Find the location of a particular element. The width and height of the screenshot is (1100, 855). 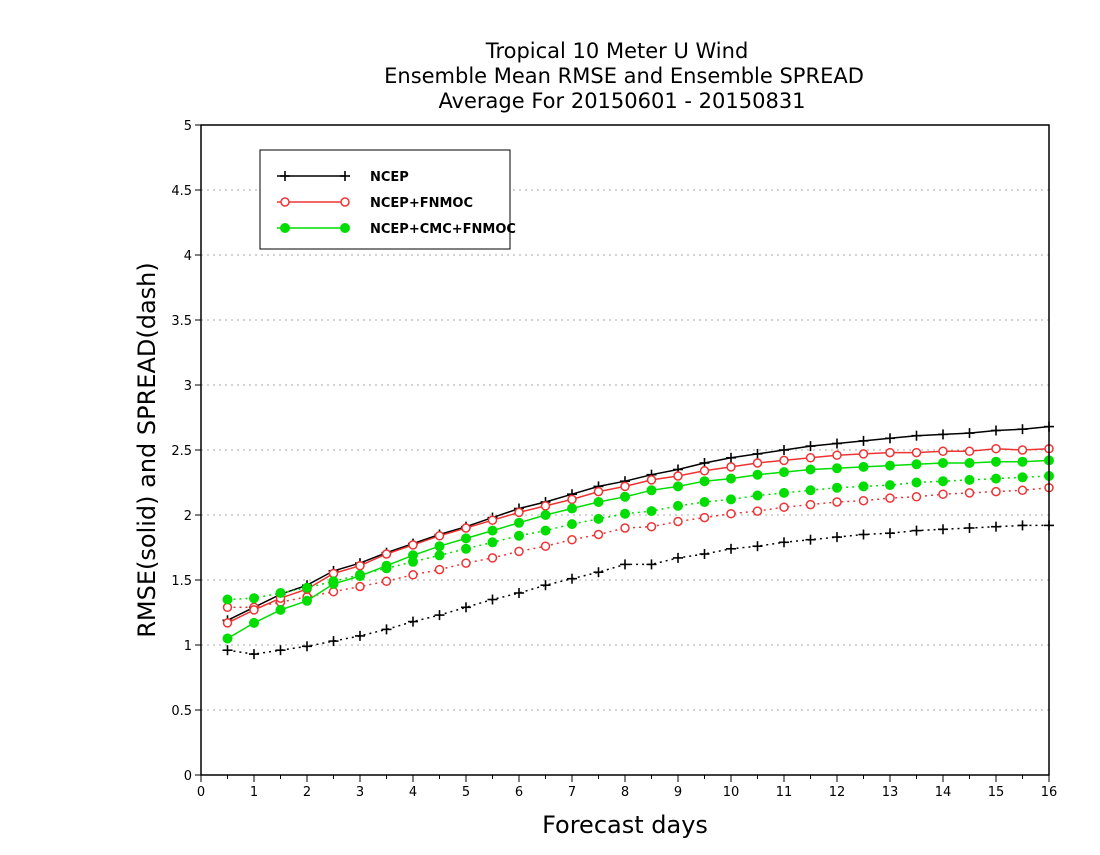

ncep-cmc-fnmoc-spread-line is located at coordinates (638, 538).